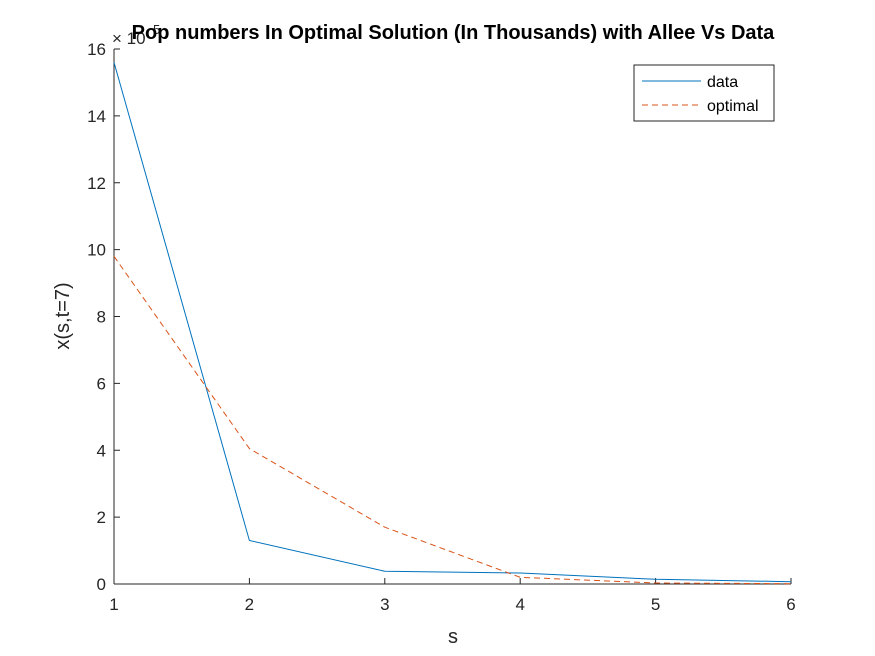 Image resolution: width=875 pixels, height=656 pixels. Describe the element at coordinates (63, 315) in the screenshot. I see `y-axis-label: x(s,t=7)` at that location.